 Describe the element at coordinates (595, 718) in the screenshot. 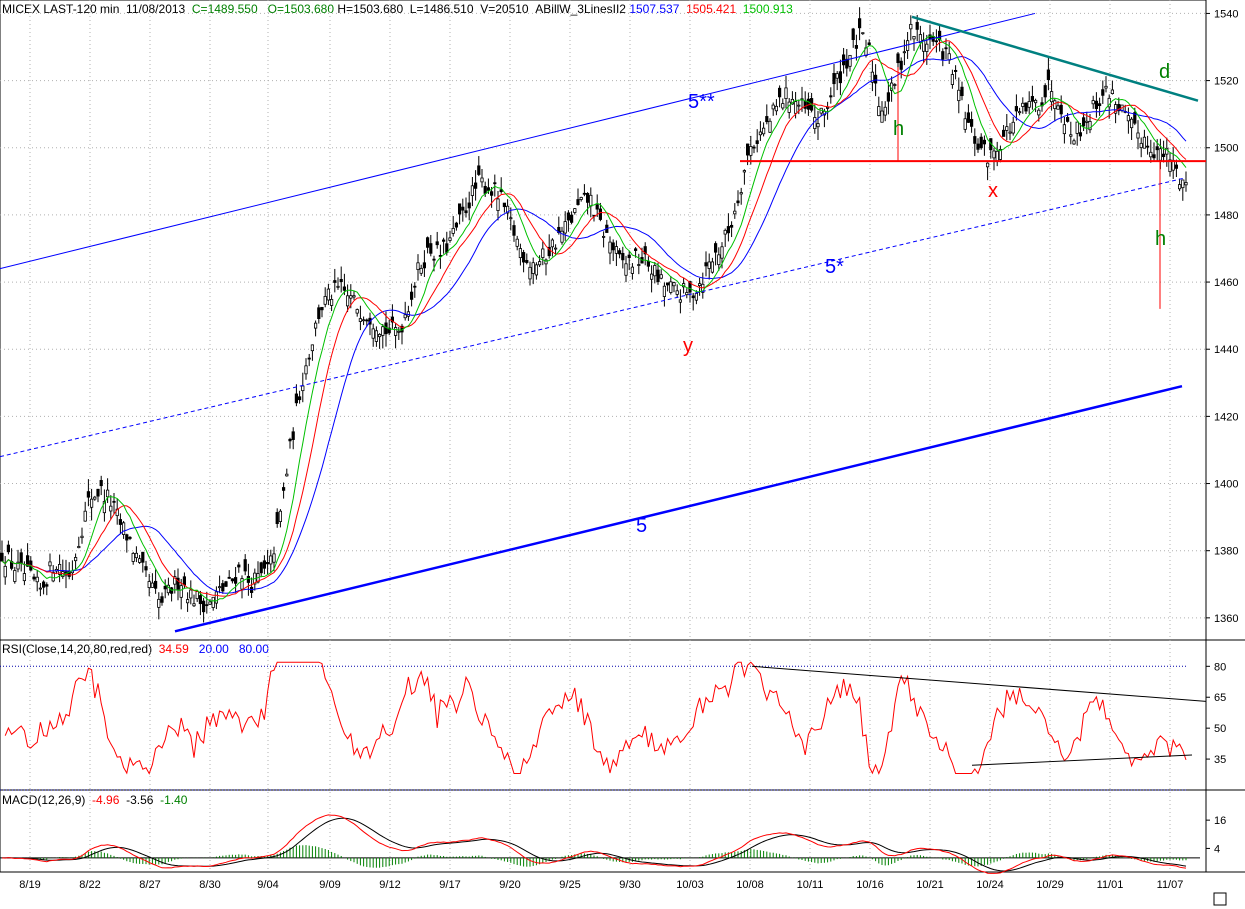

I see `rsi-line` at that location.